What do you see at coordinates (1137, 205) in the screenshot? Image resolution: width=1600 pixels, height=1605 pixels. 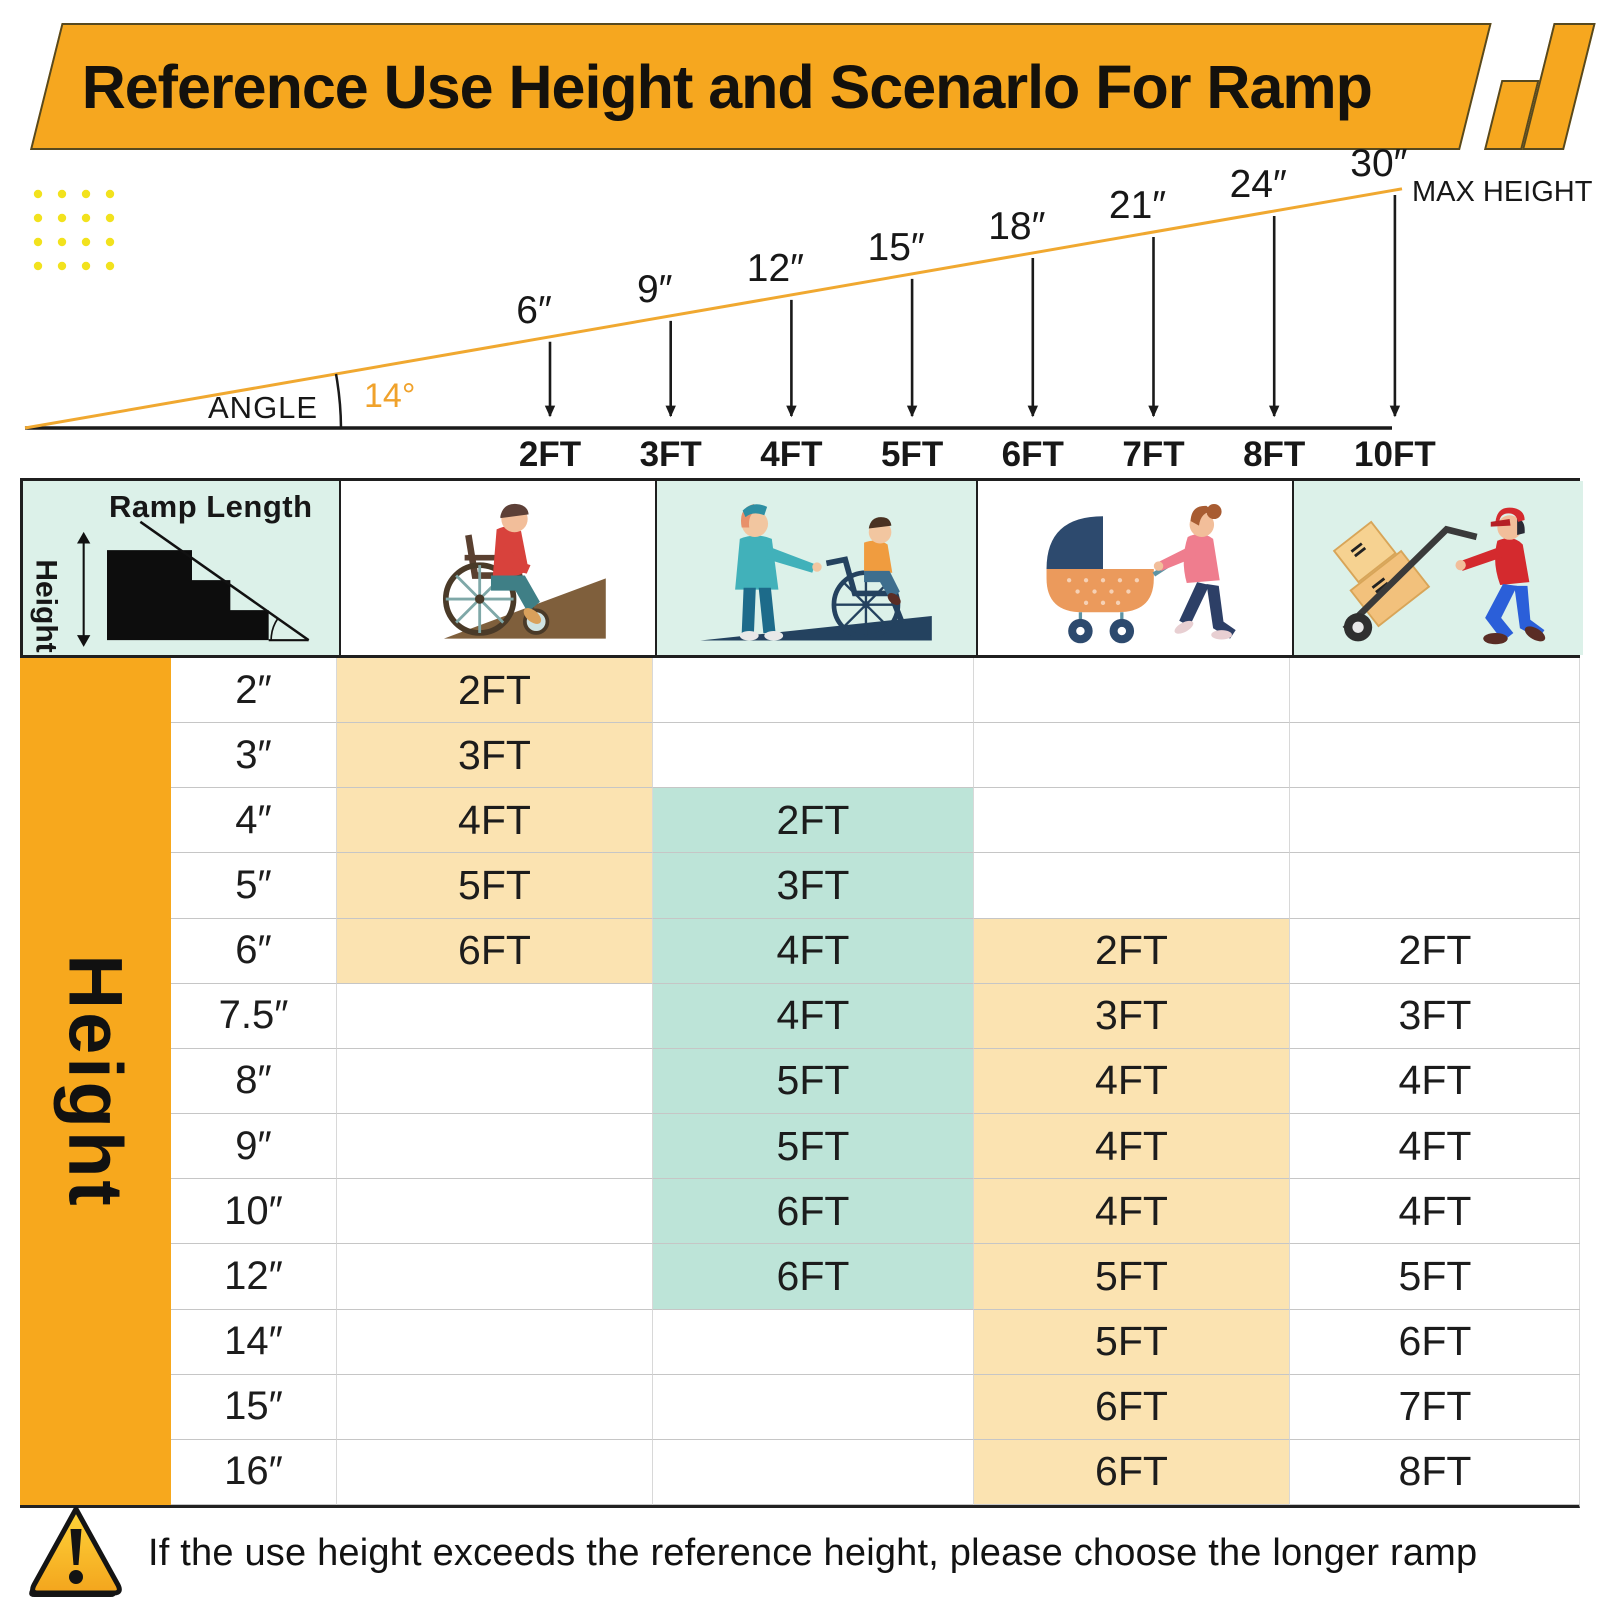 I see `rise-height-label: 21″` at bounding box center [1137, 205].